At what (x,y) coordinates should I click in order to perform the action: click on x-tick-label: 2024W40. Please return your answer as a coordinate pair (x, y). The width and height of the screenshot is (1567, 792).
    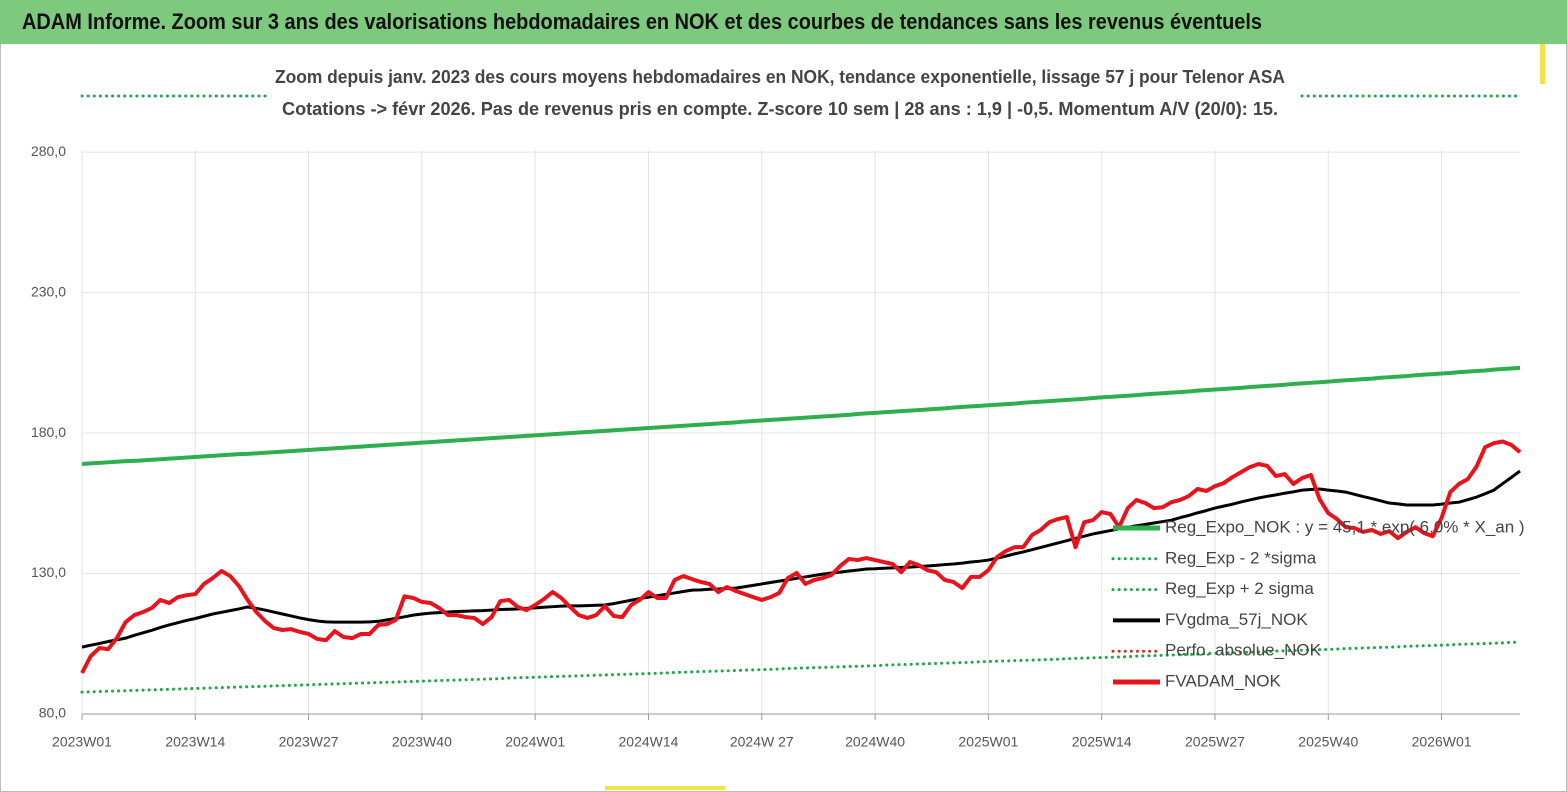
    Looking at the image, I should click on (875, 742).